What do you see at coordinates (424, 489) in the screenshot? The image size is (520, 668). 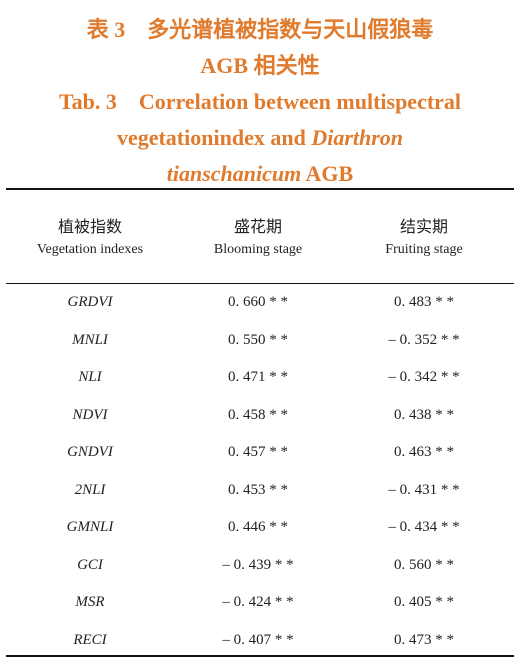 I see `correlation-value: – 0. 431 * *` at bounding box center [424, 489].